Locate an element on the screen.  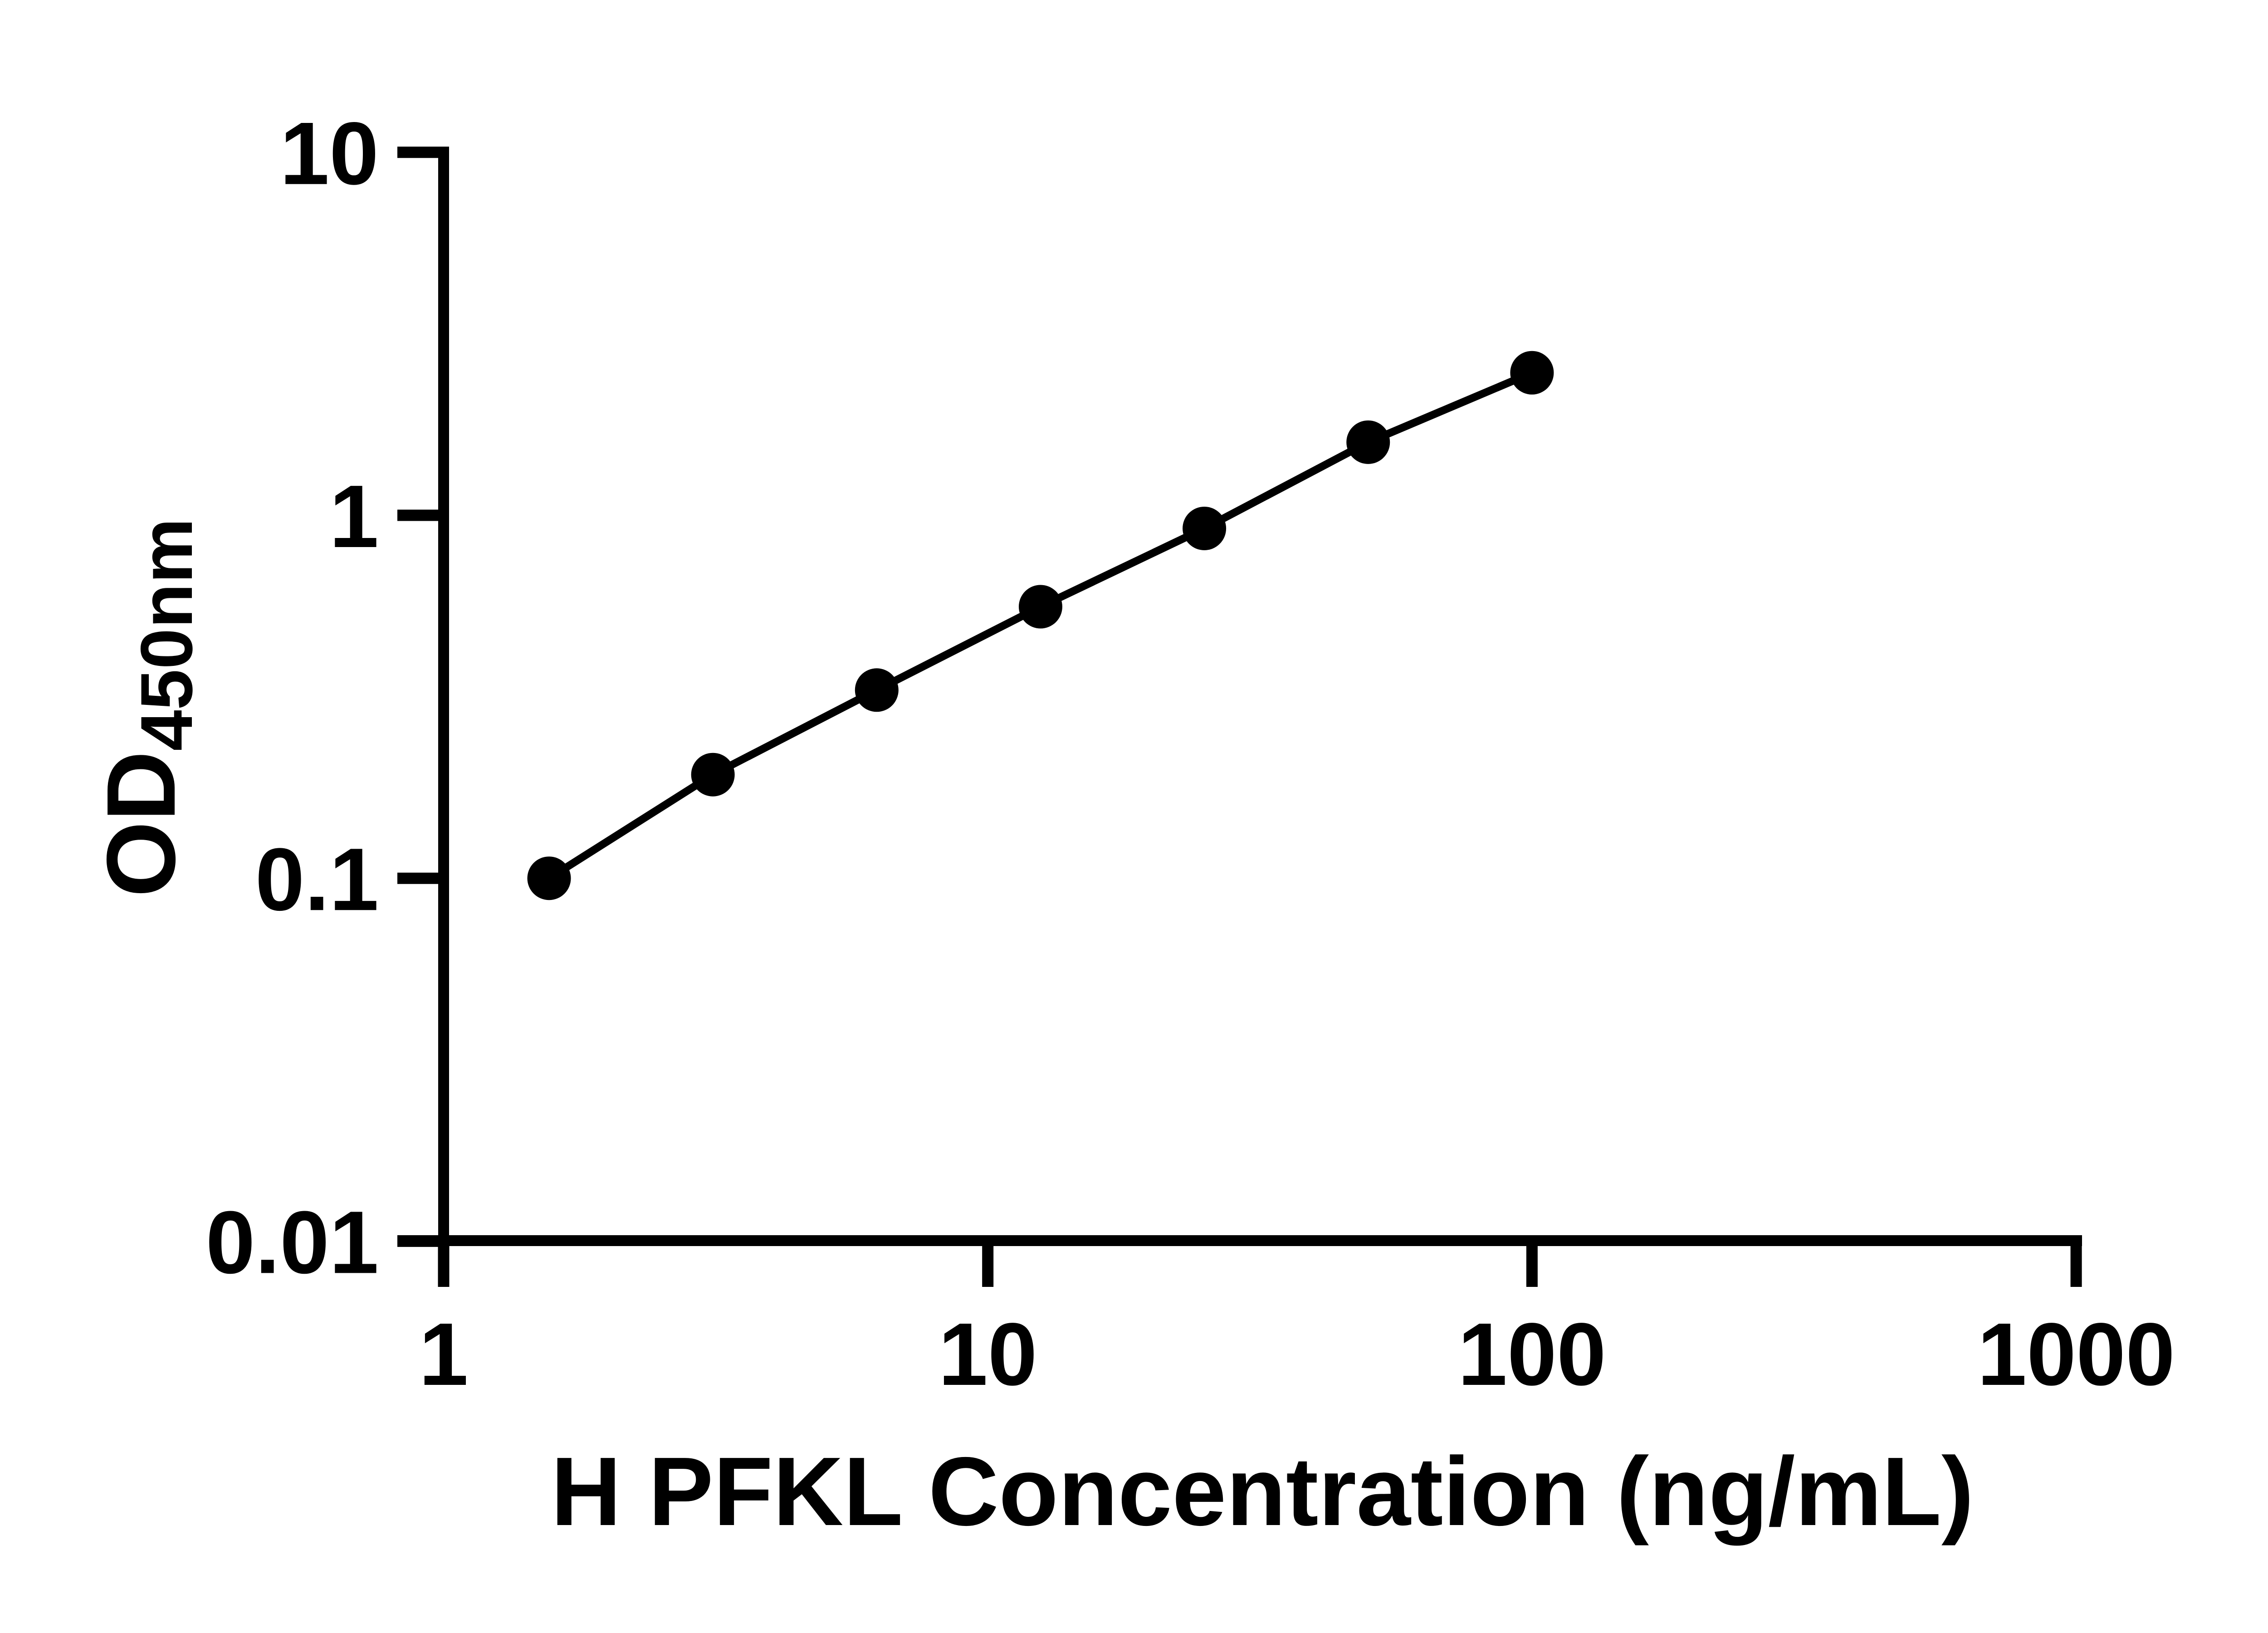
y-tick-label: 1 is located at coordinates (354, 516).